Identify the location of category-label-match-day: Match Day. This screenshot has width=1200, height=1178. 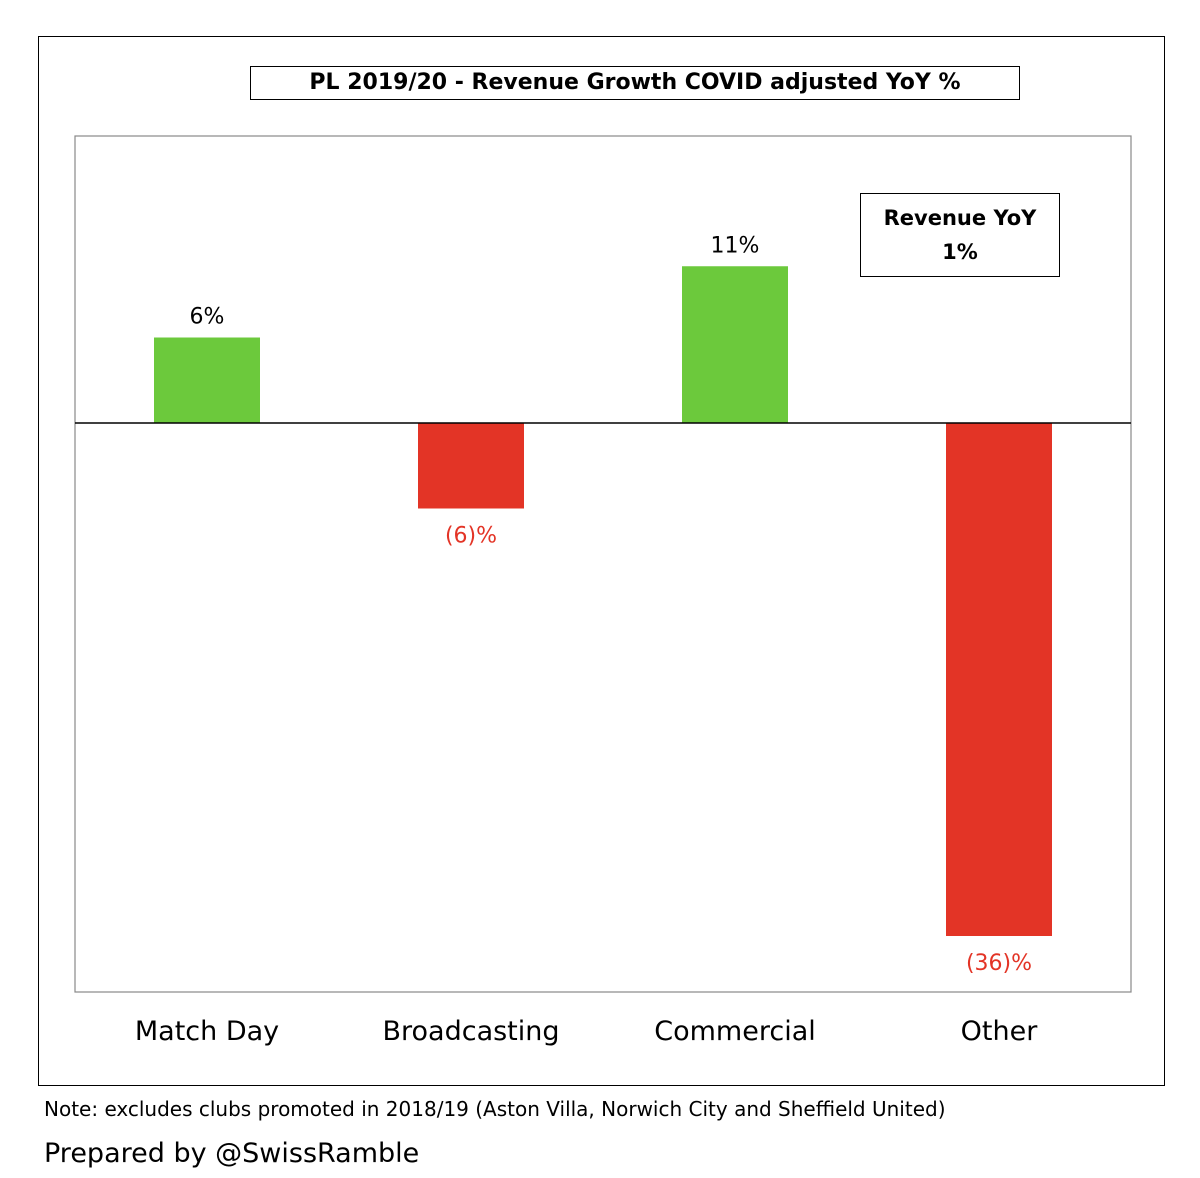
(207, 1031).